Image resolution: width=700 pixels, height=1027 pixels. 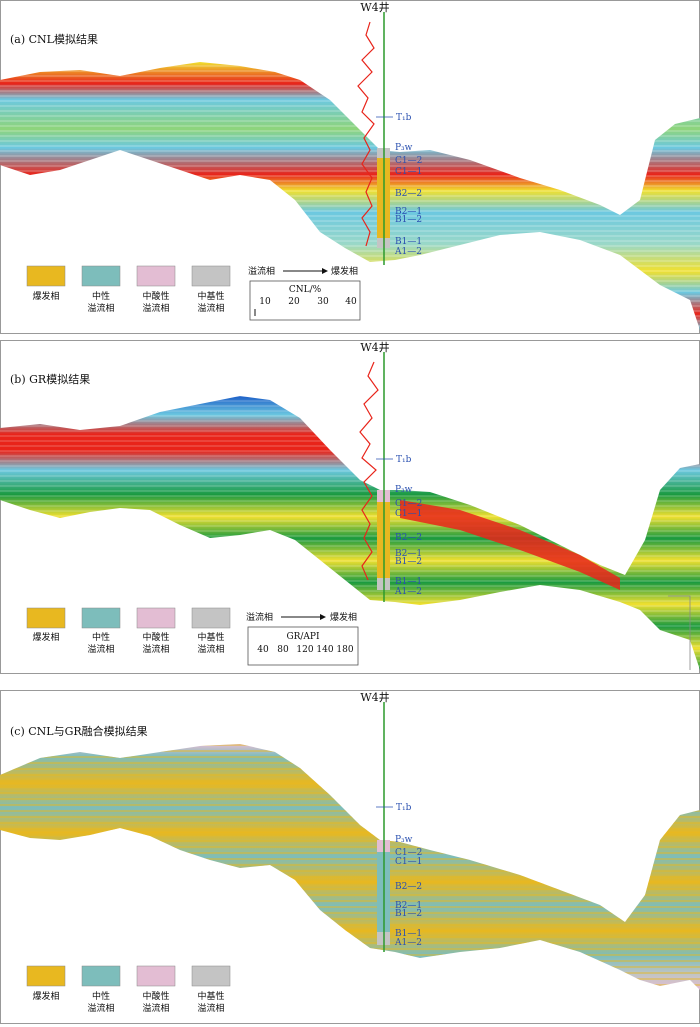 What do you see at coordinates (210, 296) in the screenshot?
I see `panel-a-legend-label-4a: 中基性` at bounding box center [210, 296].